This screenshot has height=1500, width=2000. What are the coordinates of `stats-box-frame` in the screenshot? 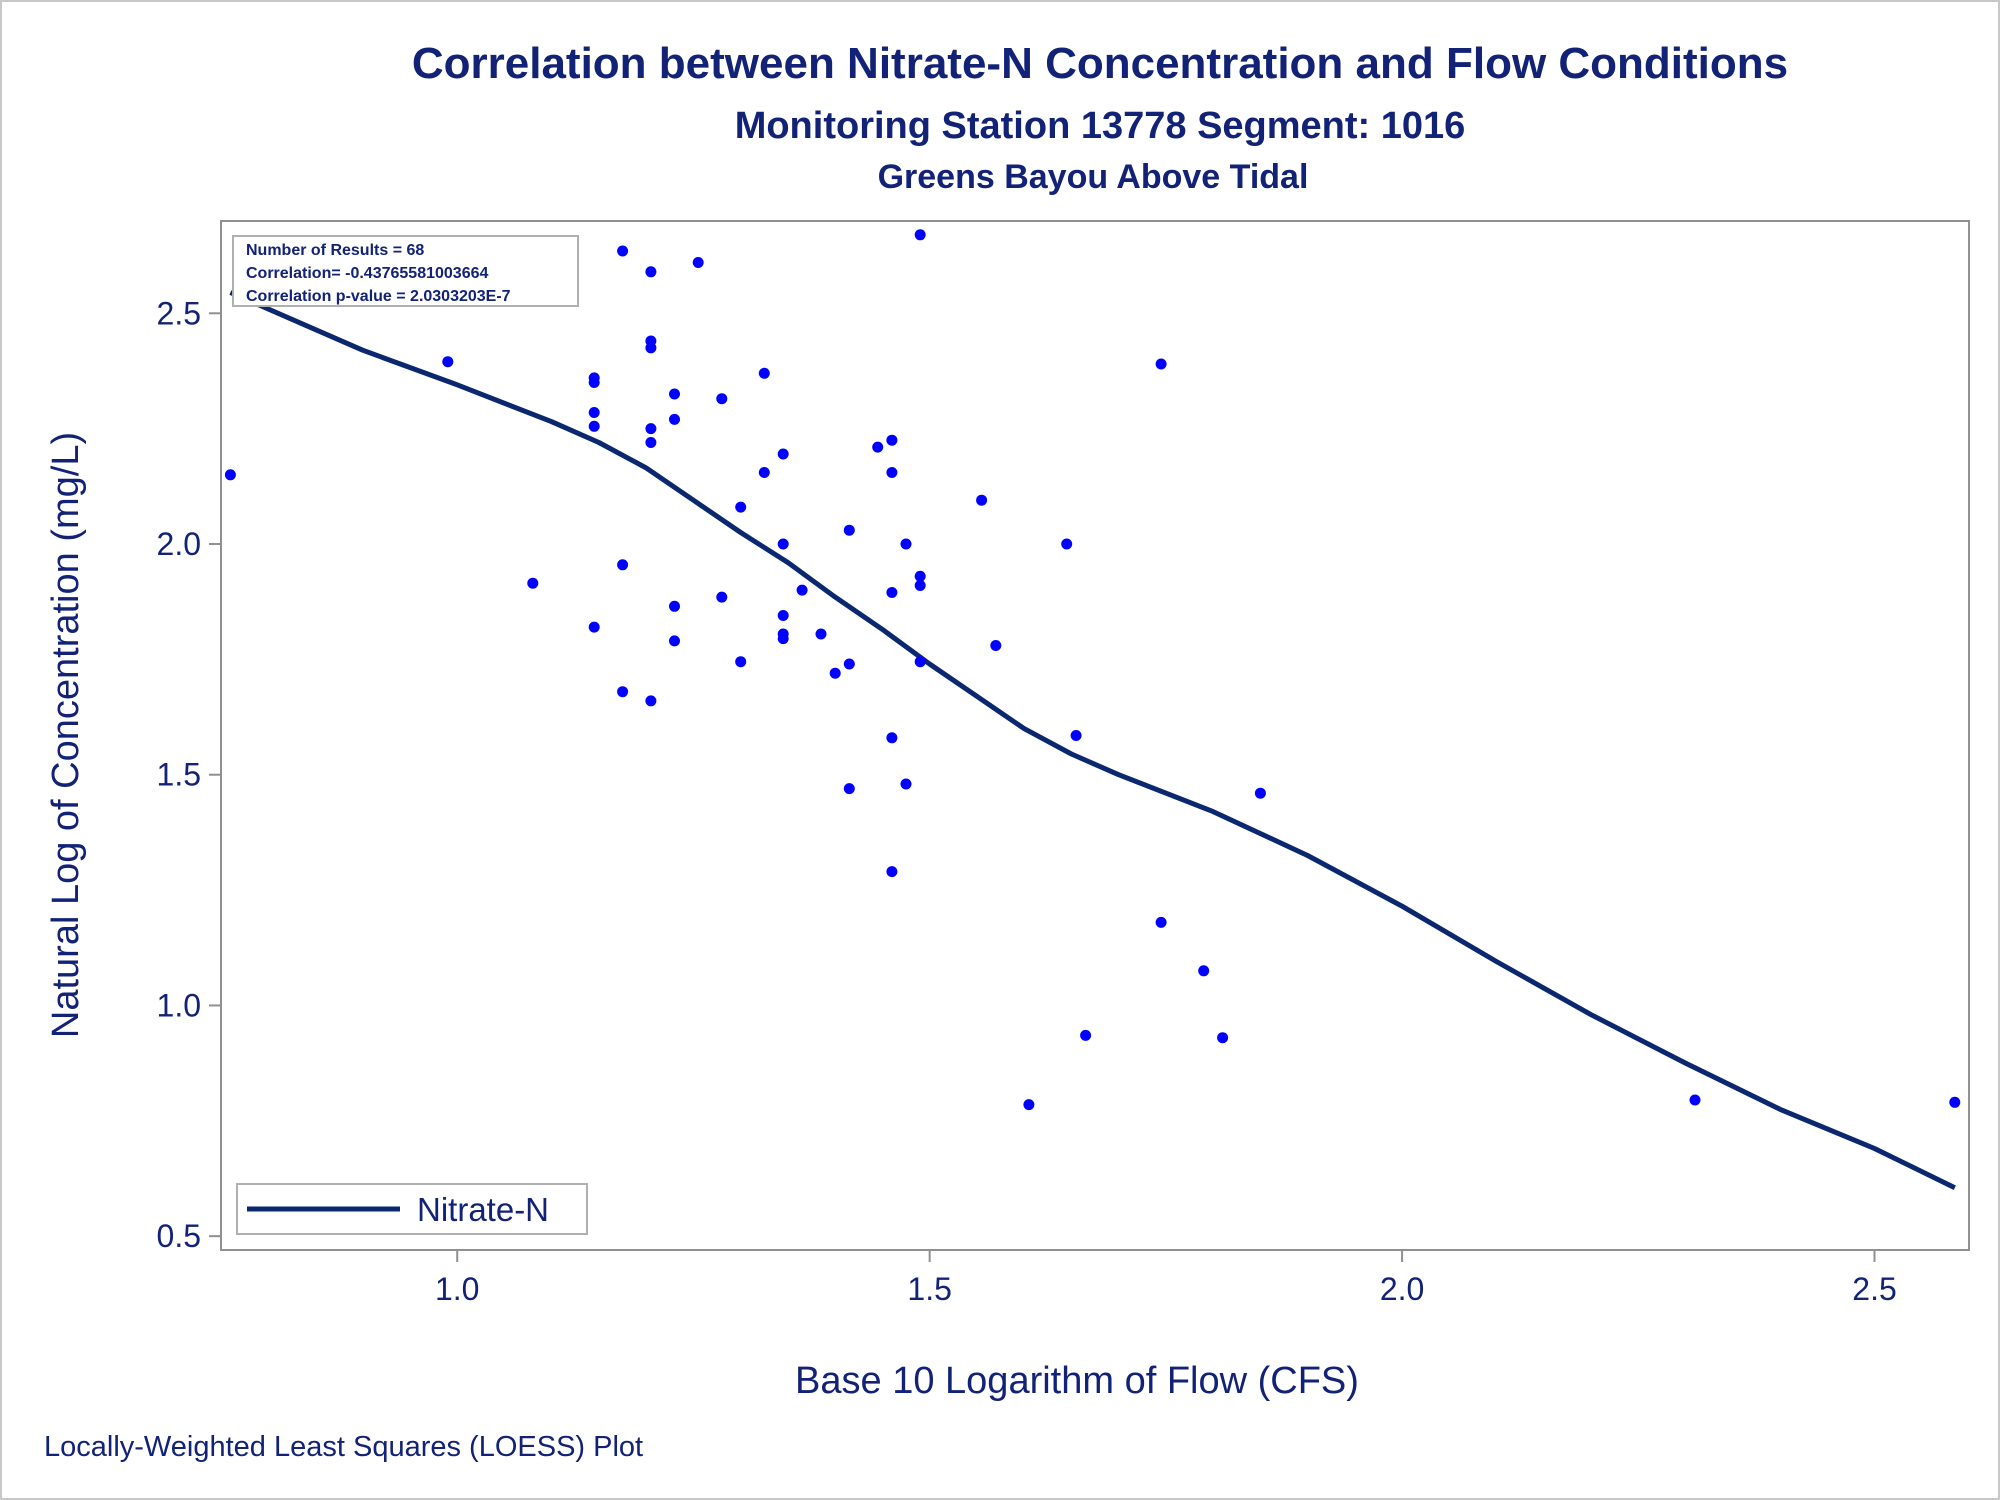 It's located at (405, 271).